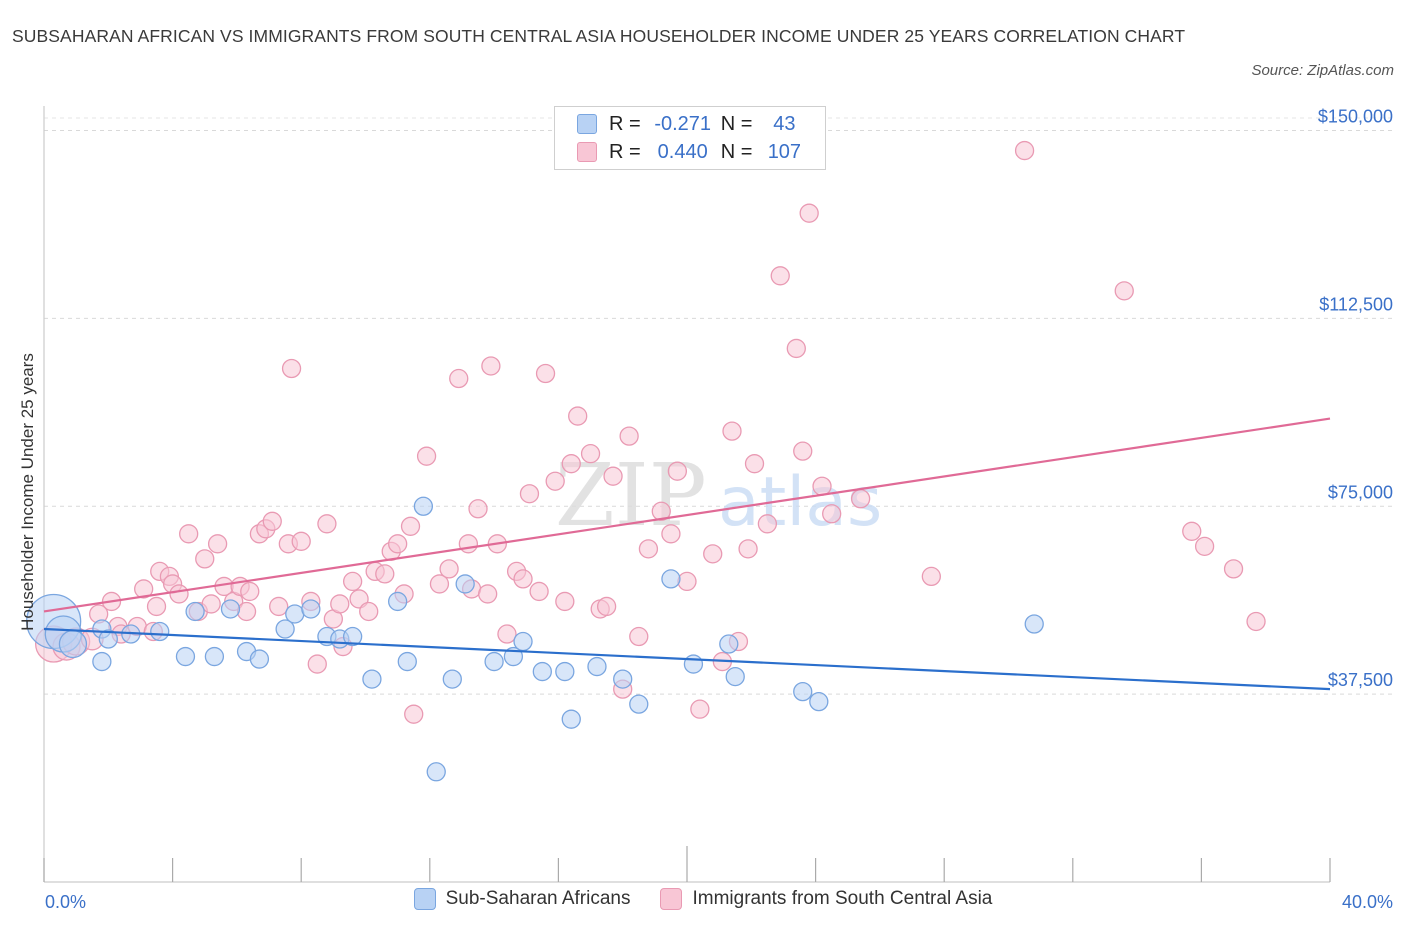 The image size is (1406, 930). I want to click on legend-label-sub-saharan: Sub-Saharan Africans, so click(538, 898).